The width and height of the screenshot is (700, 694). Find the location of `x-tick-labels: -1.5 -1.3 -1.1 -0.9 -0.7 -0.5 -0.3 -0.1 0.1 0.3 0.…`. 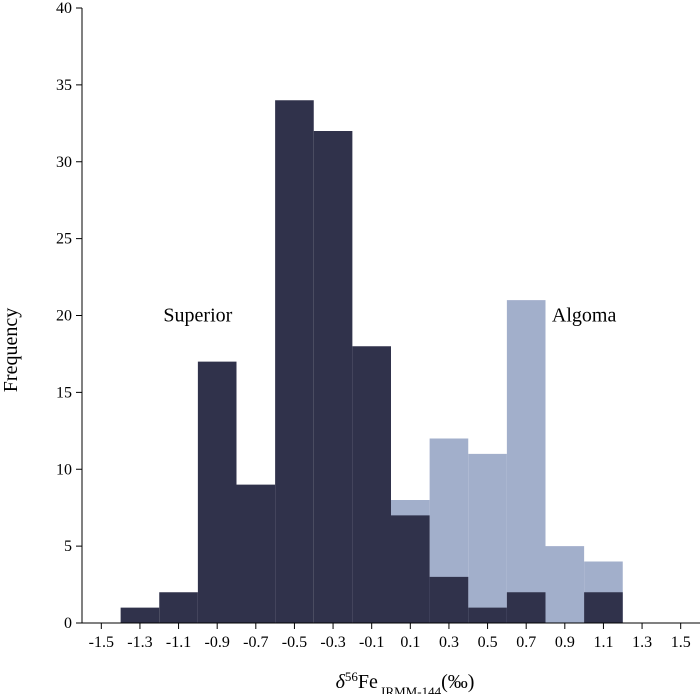

x-tick-labels: -1.5 -1.3 -1.1 -0.9 -0.7 -0.5 -0.3 -0.1 0.1 0.3 0.… is located at coordinates (390, 642).